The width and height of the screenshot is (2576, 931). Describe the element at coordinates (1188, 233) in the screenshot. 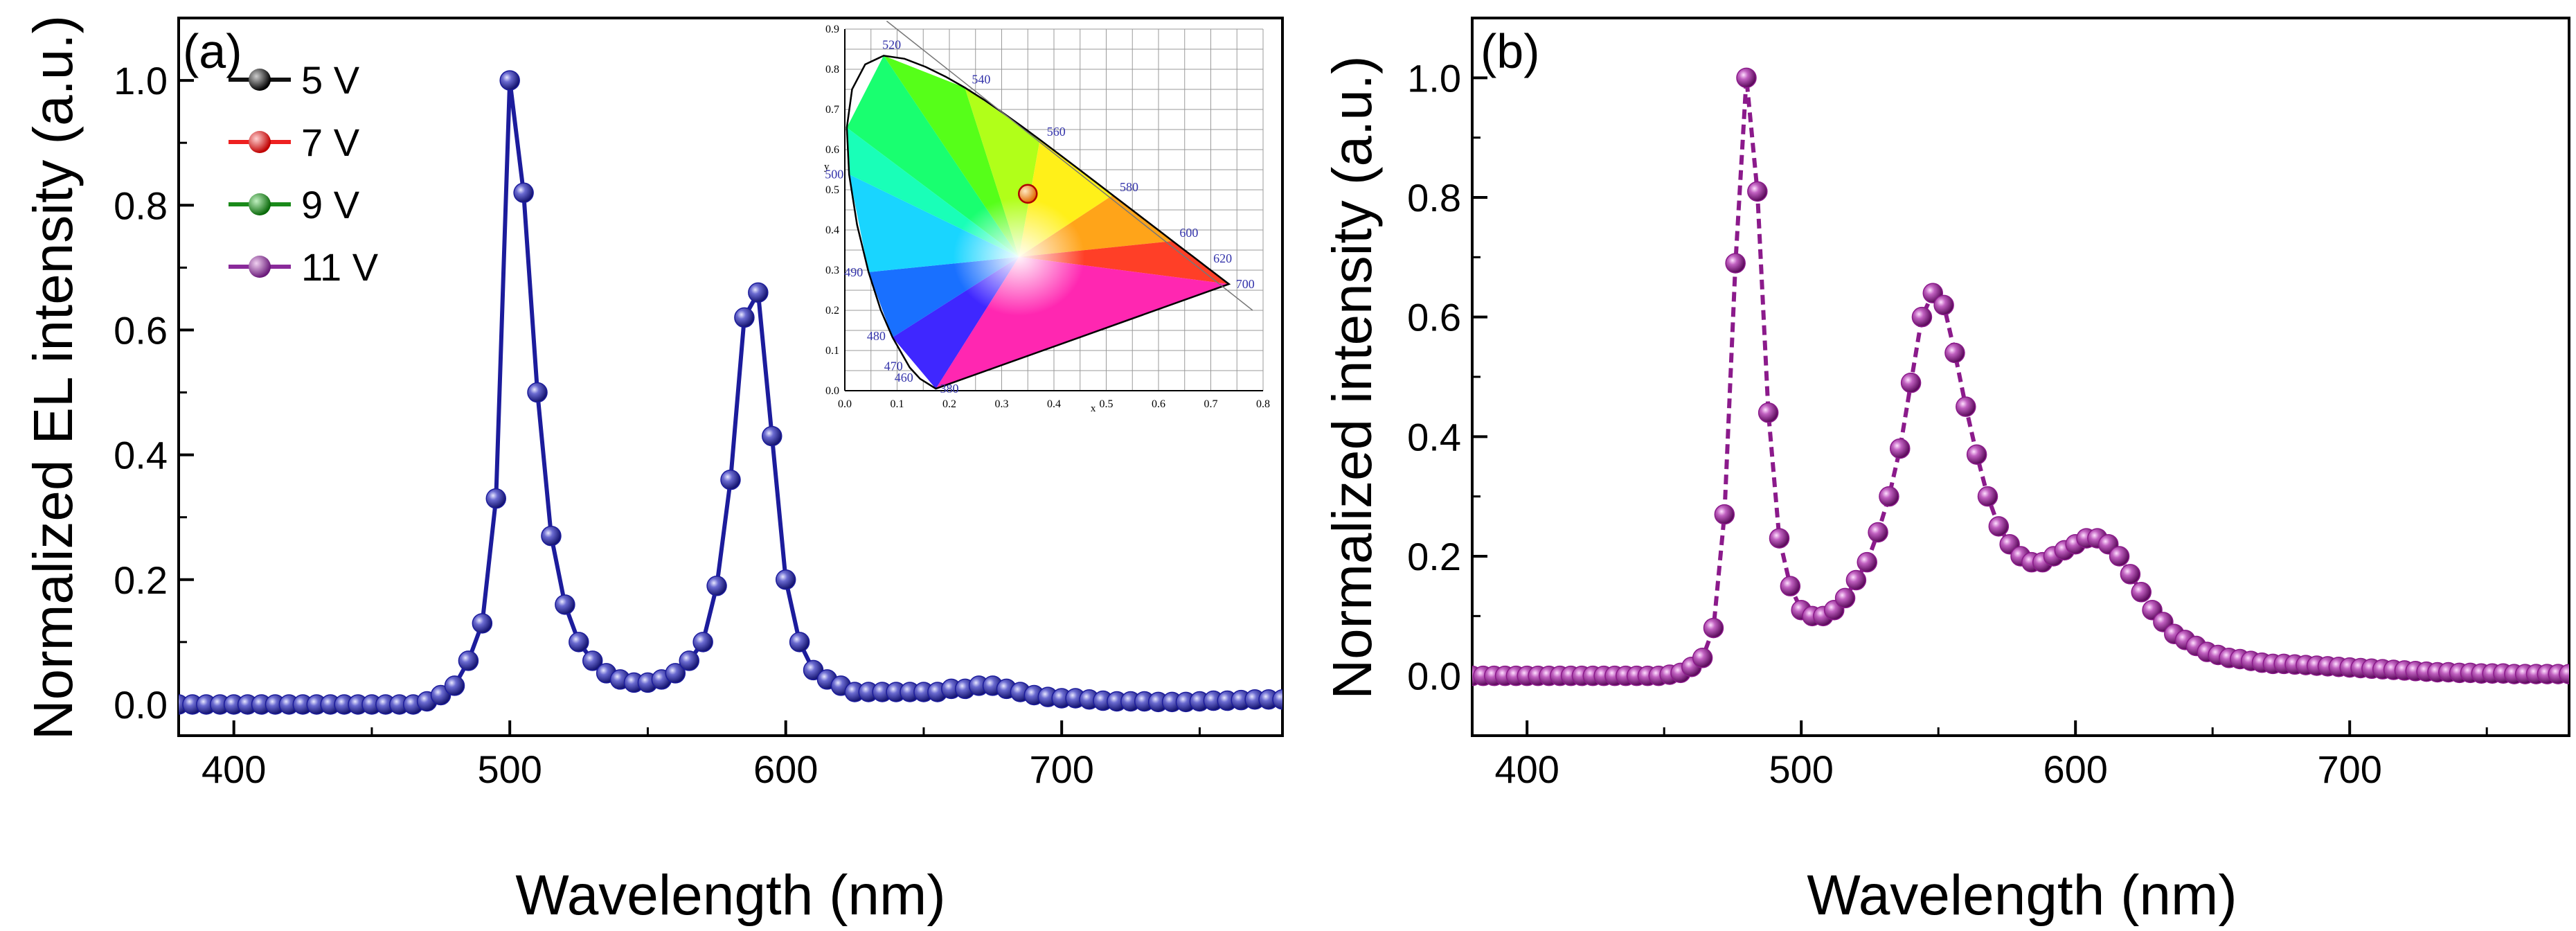

I see `wavelength-label: 600` at that location.